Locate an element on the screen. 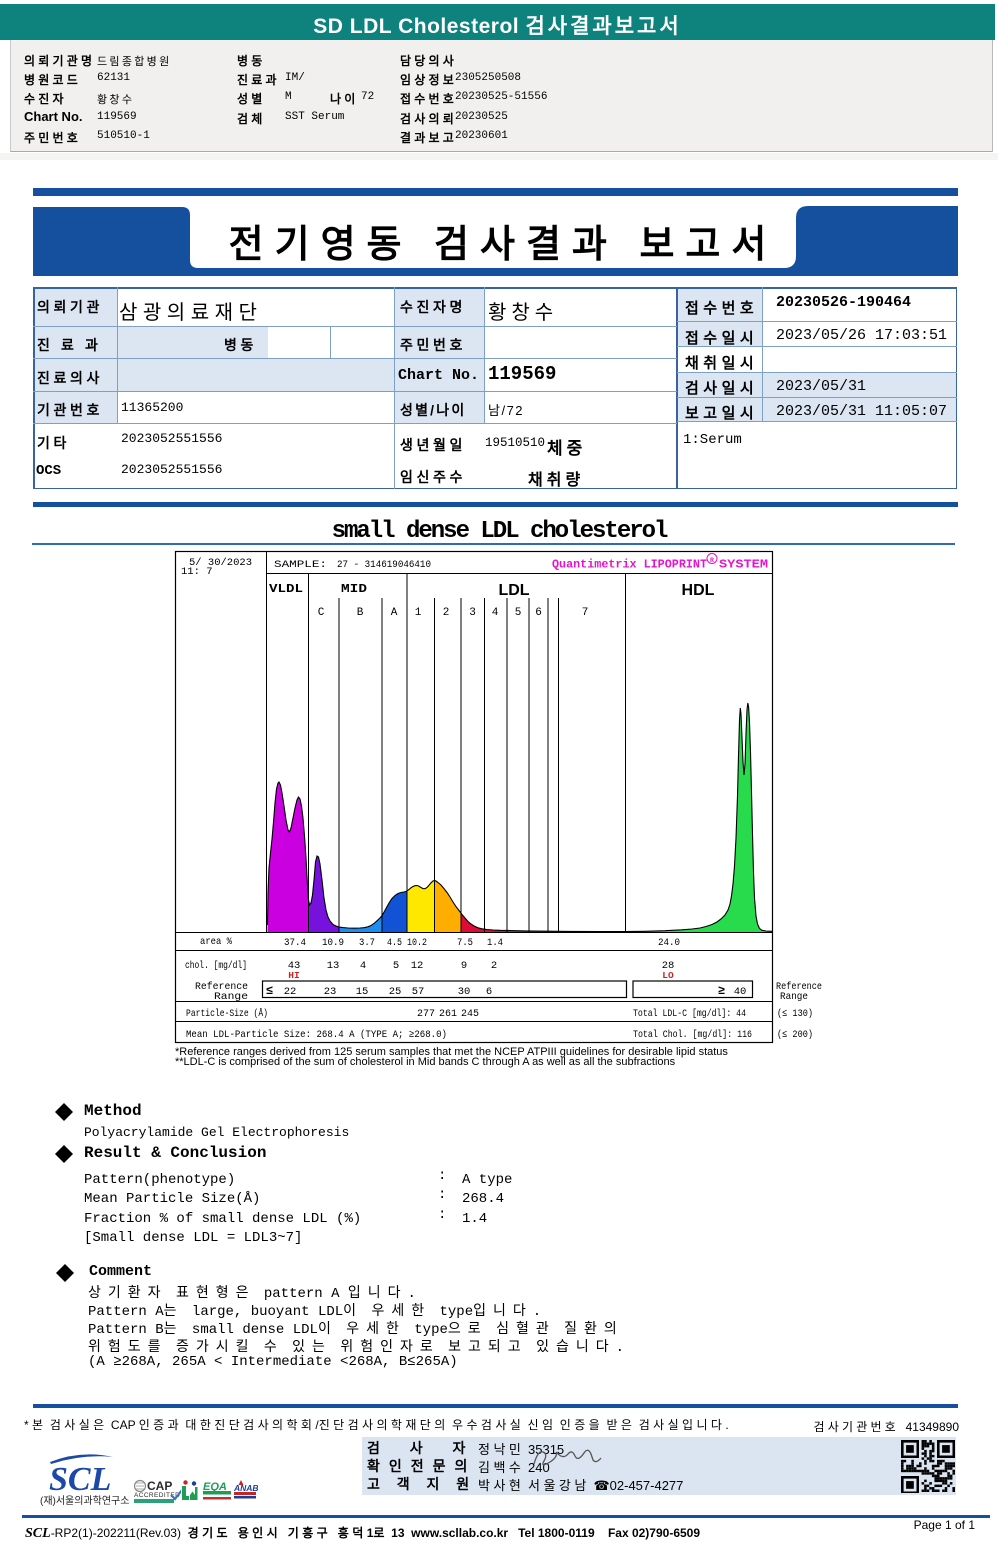 Image resolution: width=998 pixels, height=1564 pixels. svg-text: LDL is located at coordinates (513, 590).